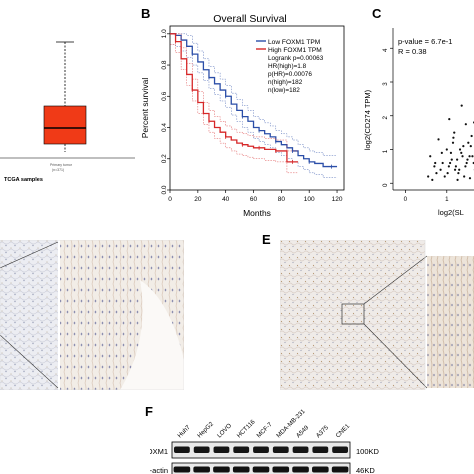 Image resolution: width=474 pixels, height=474 pixels. What do you see at coordinates (395, 356) in the screenshot?
I see `ihc-e-zoom-line-bottom` at bounding box center [395, 356].